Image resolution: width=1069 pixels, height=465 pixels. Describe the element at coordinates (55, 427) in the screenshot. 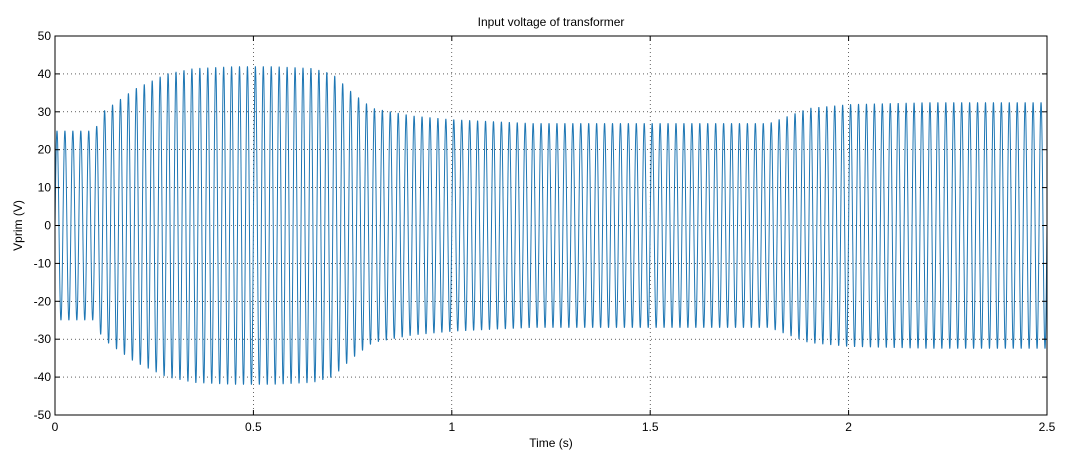

I see `x-tick-label: 0` at that location.